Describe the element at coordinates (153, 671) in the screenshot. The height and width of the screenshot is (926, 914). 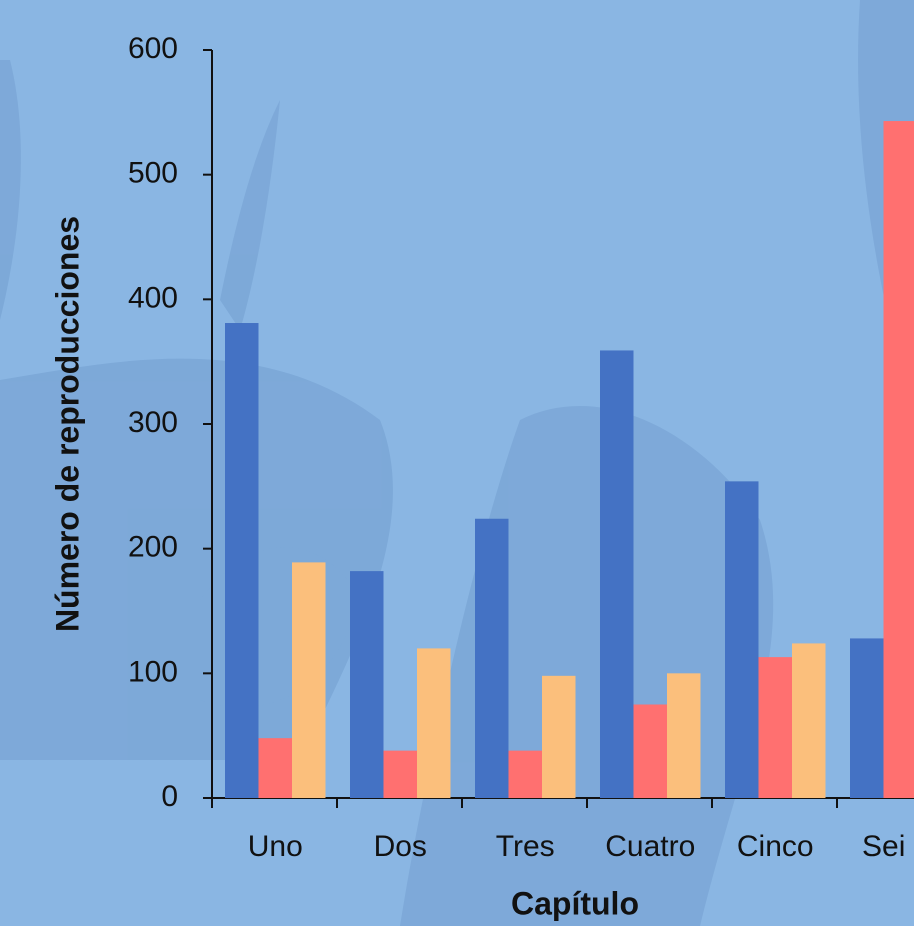
I see `y-tick-label: 100` at that location.